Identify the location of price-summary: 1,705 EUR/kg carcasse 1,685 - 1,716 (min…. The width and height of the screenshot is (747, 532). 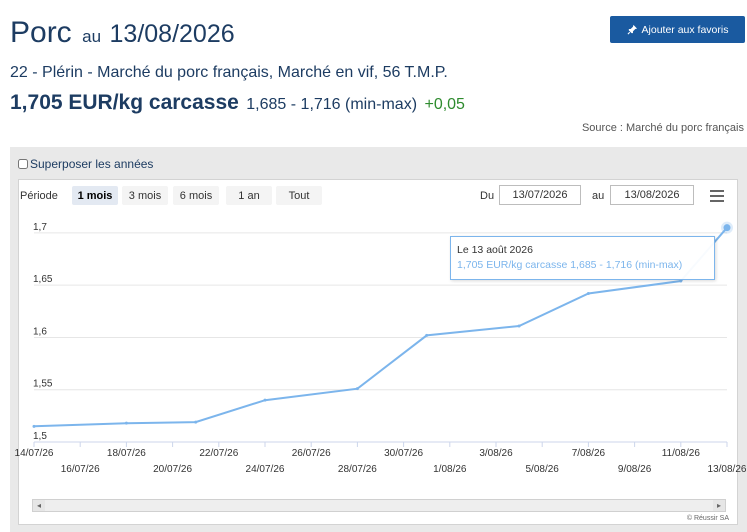
(237, 103).